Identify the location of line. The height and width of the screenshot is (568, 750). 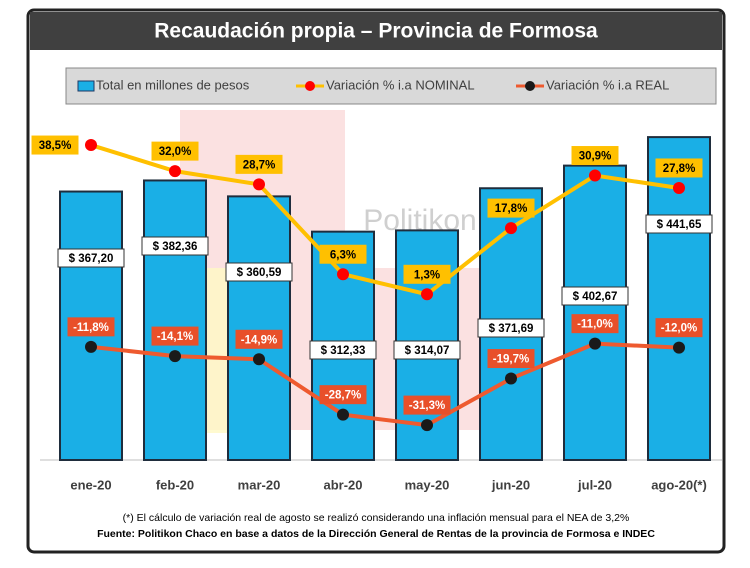
(385, 384).